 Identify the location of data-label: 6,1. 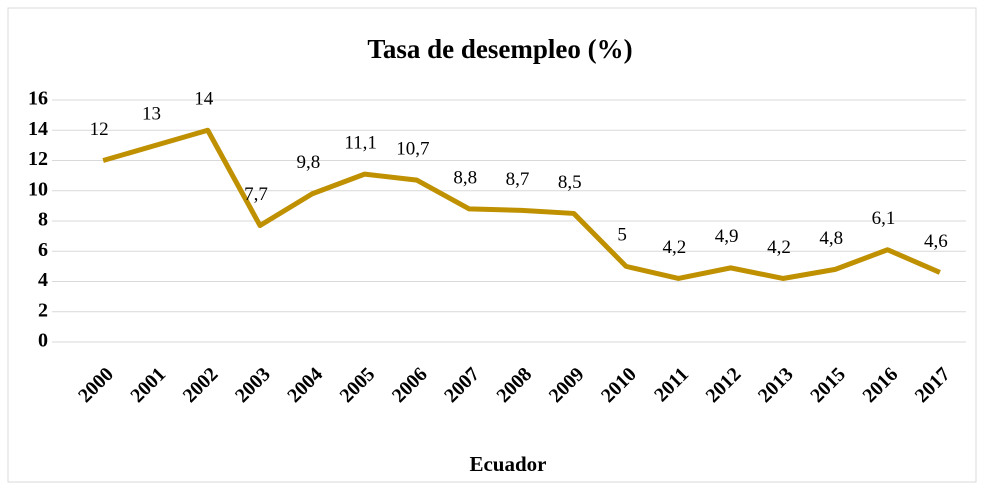
(884, 218).